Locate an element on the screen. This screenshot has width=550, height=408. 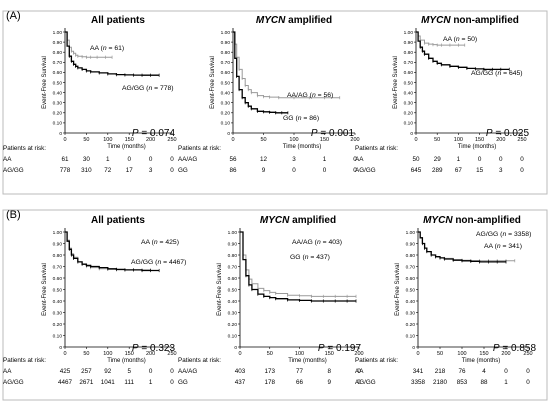
risk-value: 178 is located at coordinates (269, 382).